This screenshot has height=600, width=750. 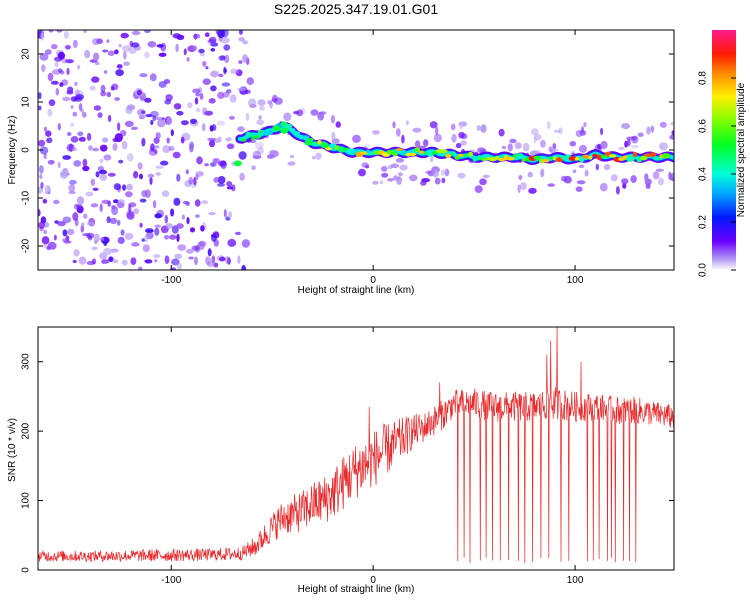 What do you see at coordinates (26, 150) in the screenshot?
I see `spectrogram-ytick-label: 0` at bounding box center [26, 150].